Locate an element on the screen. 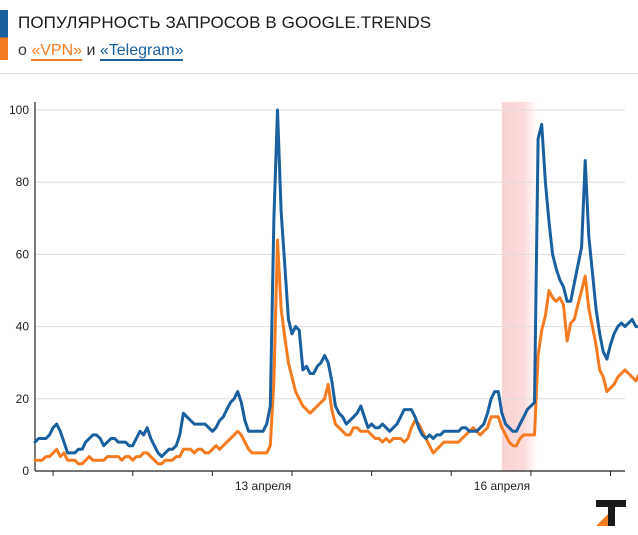  y-tick-label-40: 40 is located at coordinates (23, 327).